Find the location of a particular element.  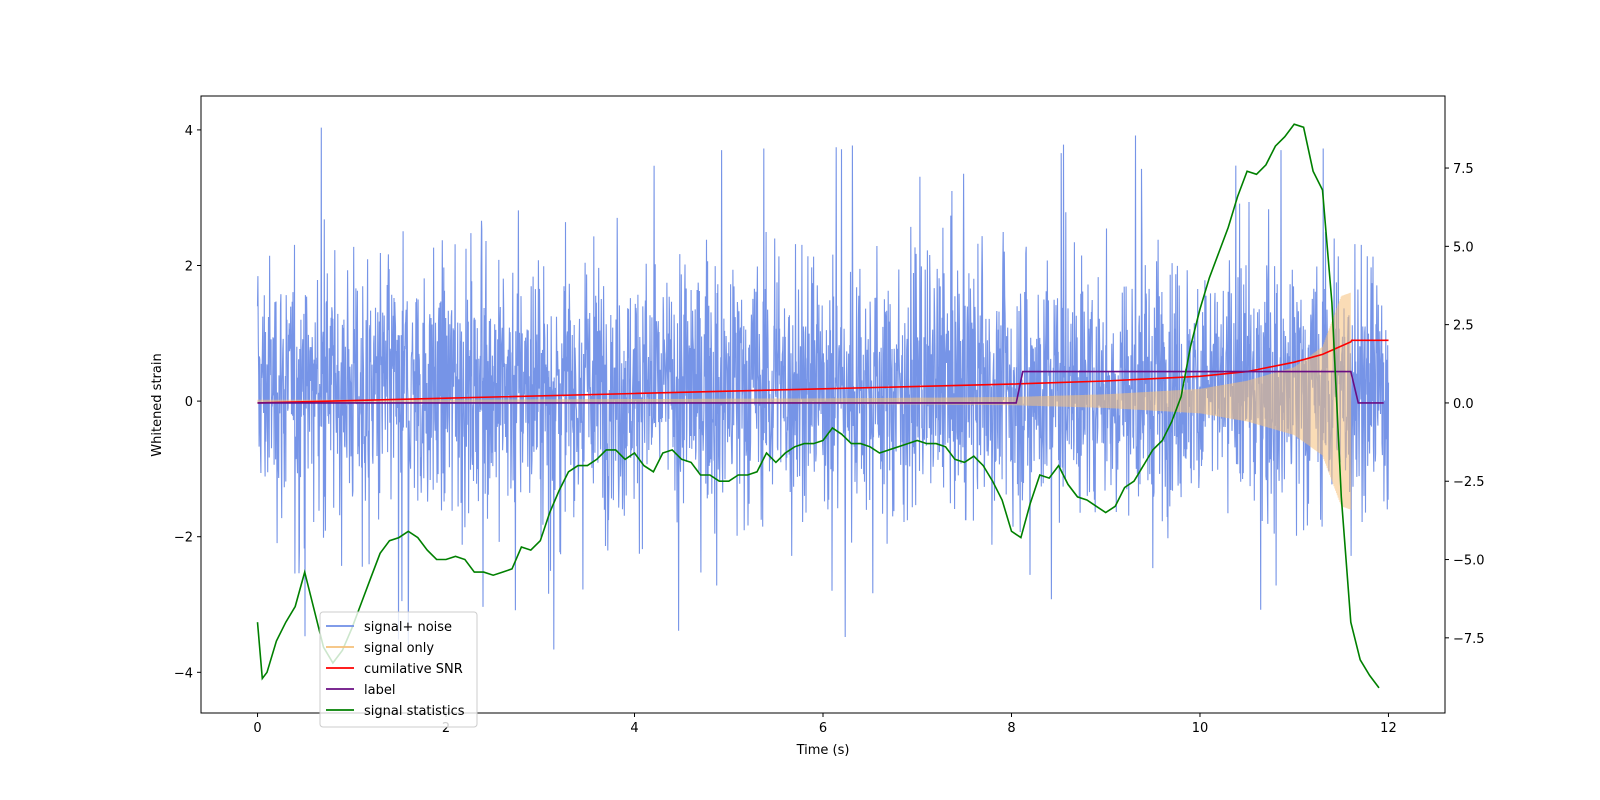

label-line is located at coordinates (820, 387).